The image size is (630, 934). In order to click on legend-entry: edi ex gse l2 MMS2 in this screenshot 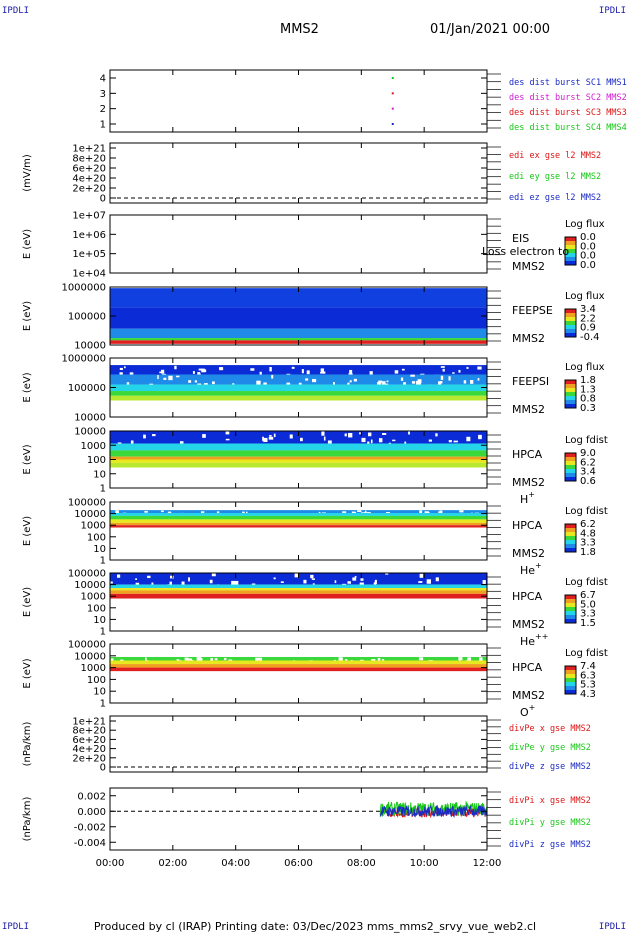, I will do `click(555, 156)`.